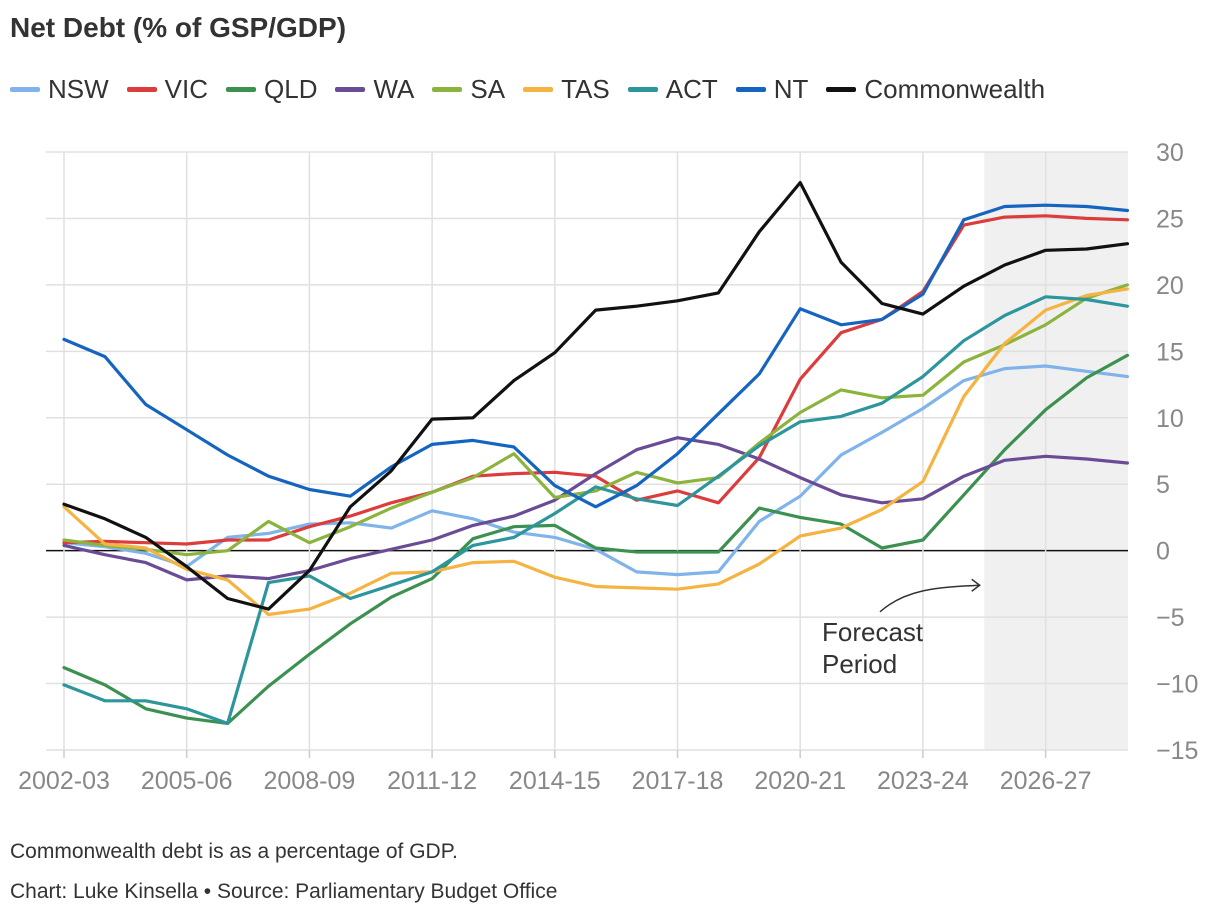  Describe the element at coordinates (291, 89) in the screenshot. I see `legend-label: QLD` at that location.